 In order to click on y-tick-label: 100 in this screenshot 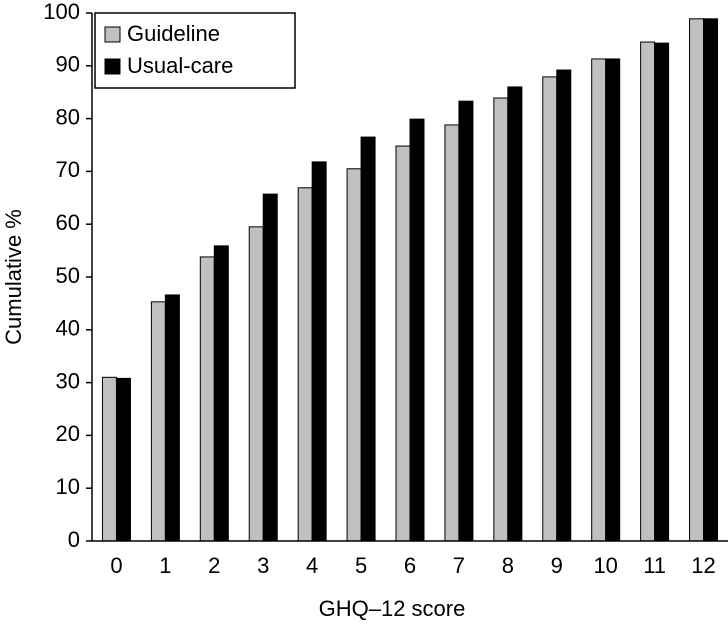, I will do `click(61, 12)`.